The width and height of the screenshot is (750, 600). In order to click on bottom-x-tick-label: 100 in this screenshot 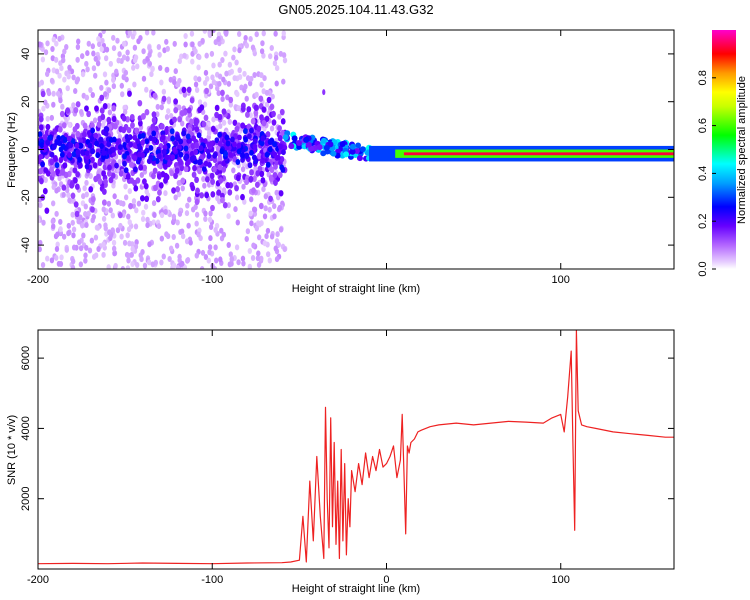, I will do `click(561, 580)`.